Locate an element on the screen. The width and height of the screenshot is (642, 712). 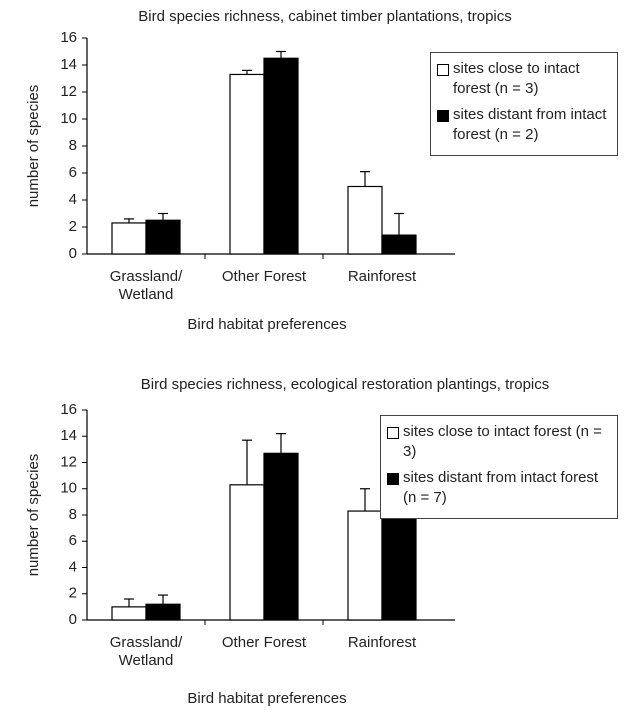
legend-entry: sites distant from intact forest (n = 7) is located at coordinates (499, 488).